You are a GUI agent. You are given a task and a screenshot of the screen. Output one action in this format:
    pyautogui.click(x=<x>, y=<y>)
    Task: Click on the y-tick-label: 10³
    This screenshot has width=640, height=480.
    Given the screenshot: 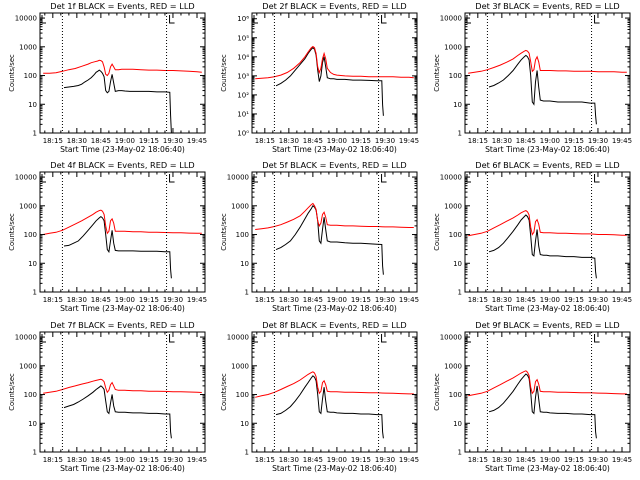 What is the action you would take?
    pyautogui.click(x=243, y=76)
    